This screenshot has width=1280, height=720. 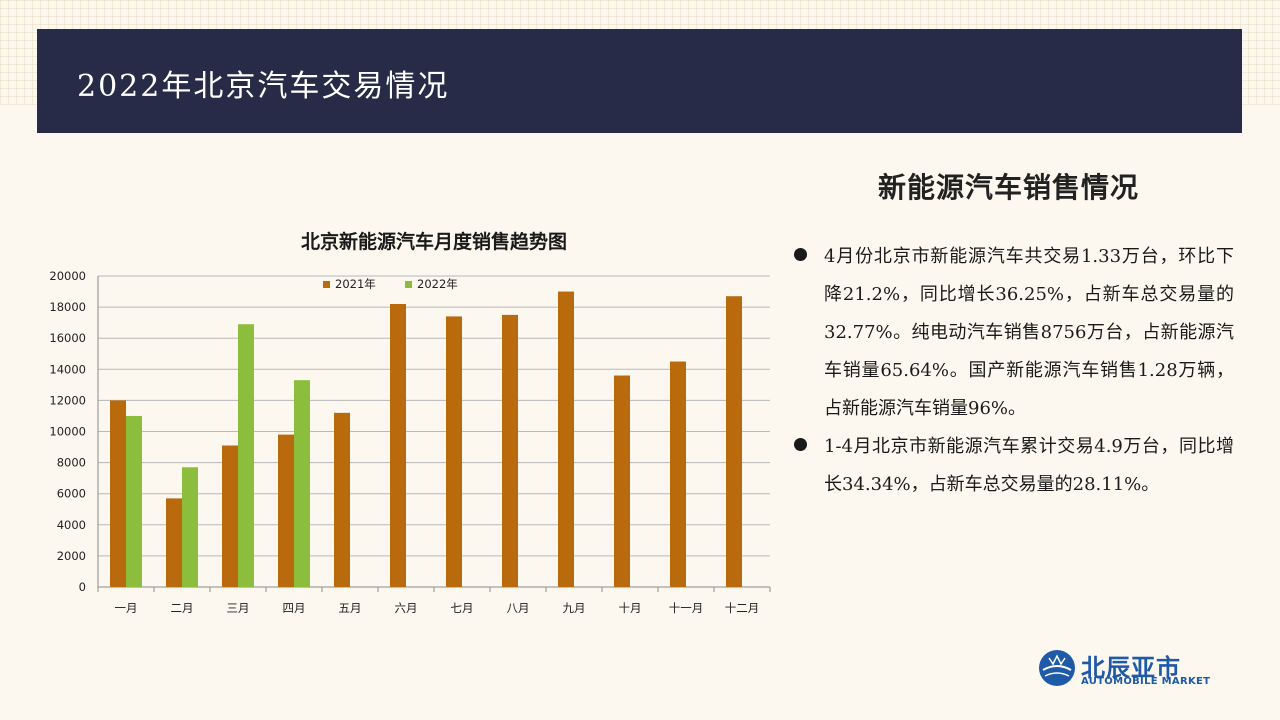 I want to click on x-tick-label: 七月, so click(x=462, y=608).